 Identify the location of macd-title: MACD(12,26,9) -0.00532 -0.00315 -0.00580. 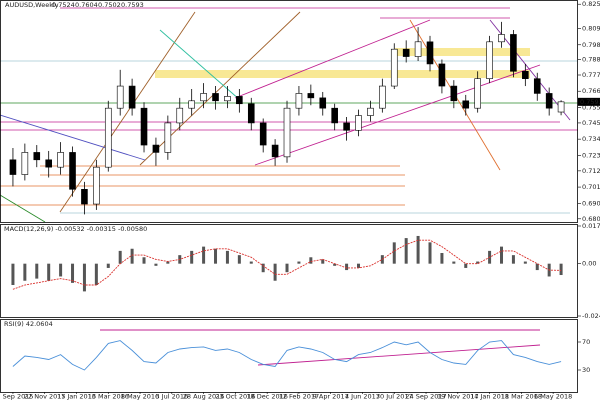
(75, 229).